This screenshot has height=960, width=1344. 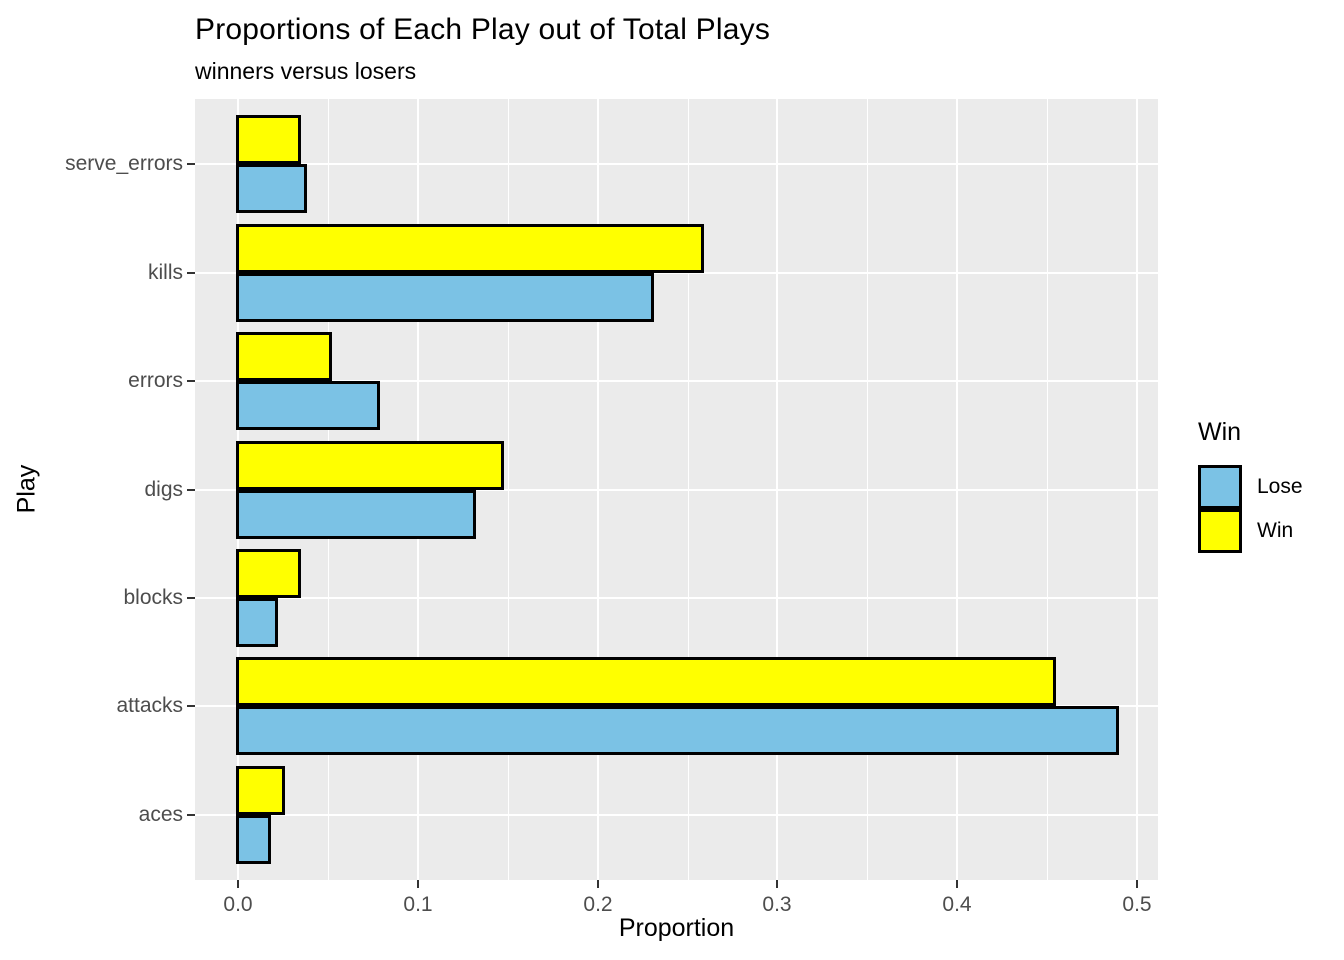 I want to click on x-tick-label-0.2: 0.2, so click(x=598, y=904).